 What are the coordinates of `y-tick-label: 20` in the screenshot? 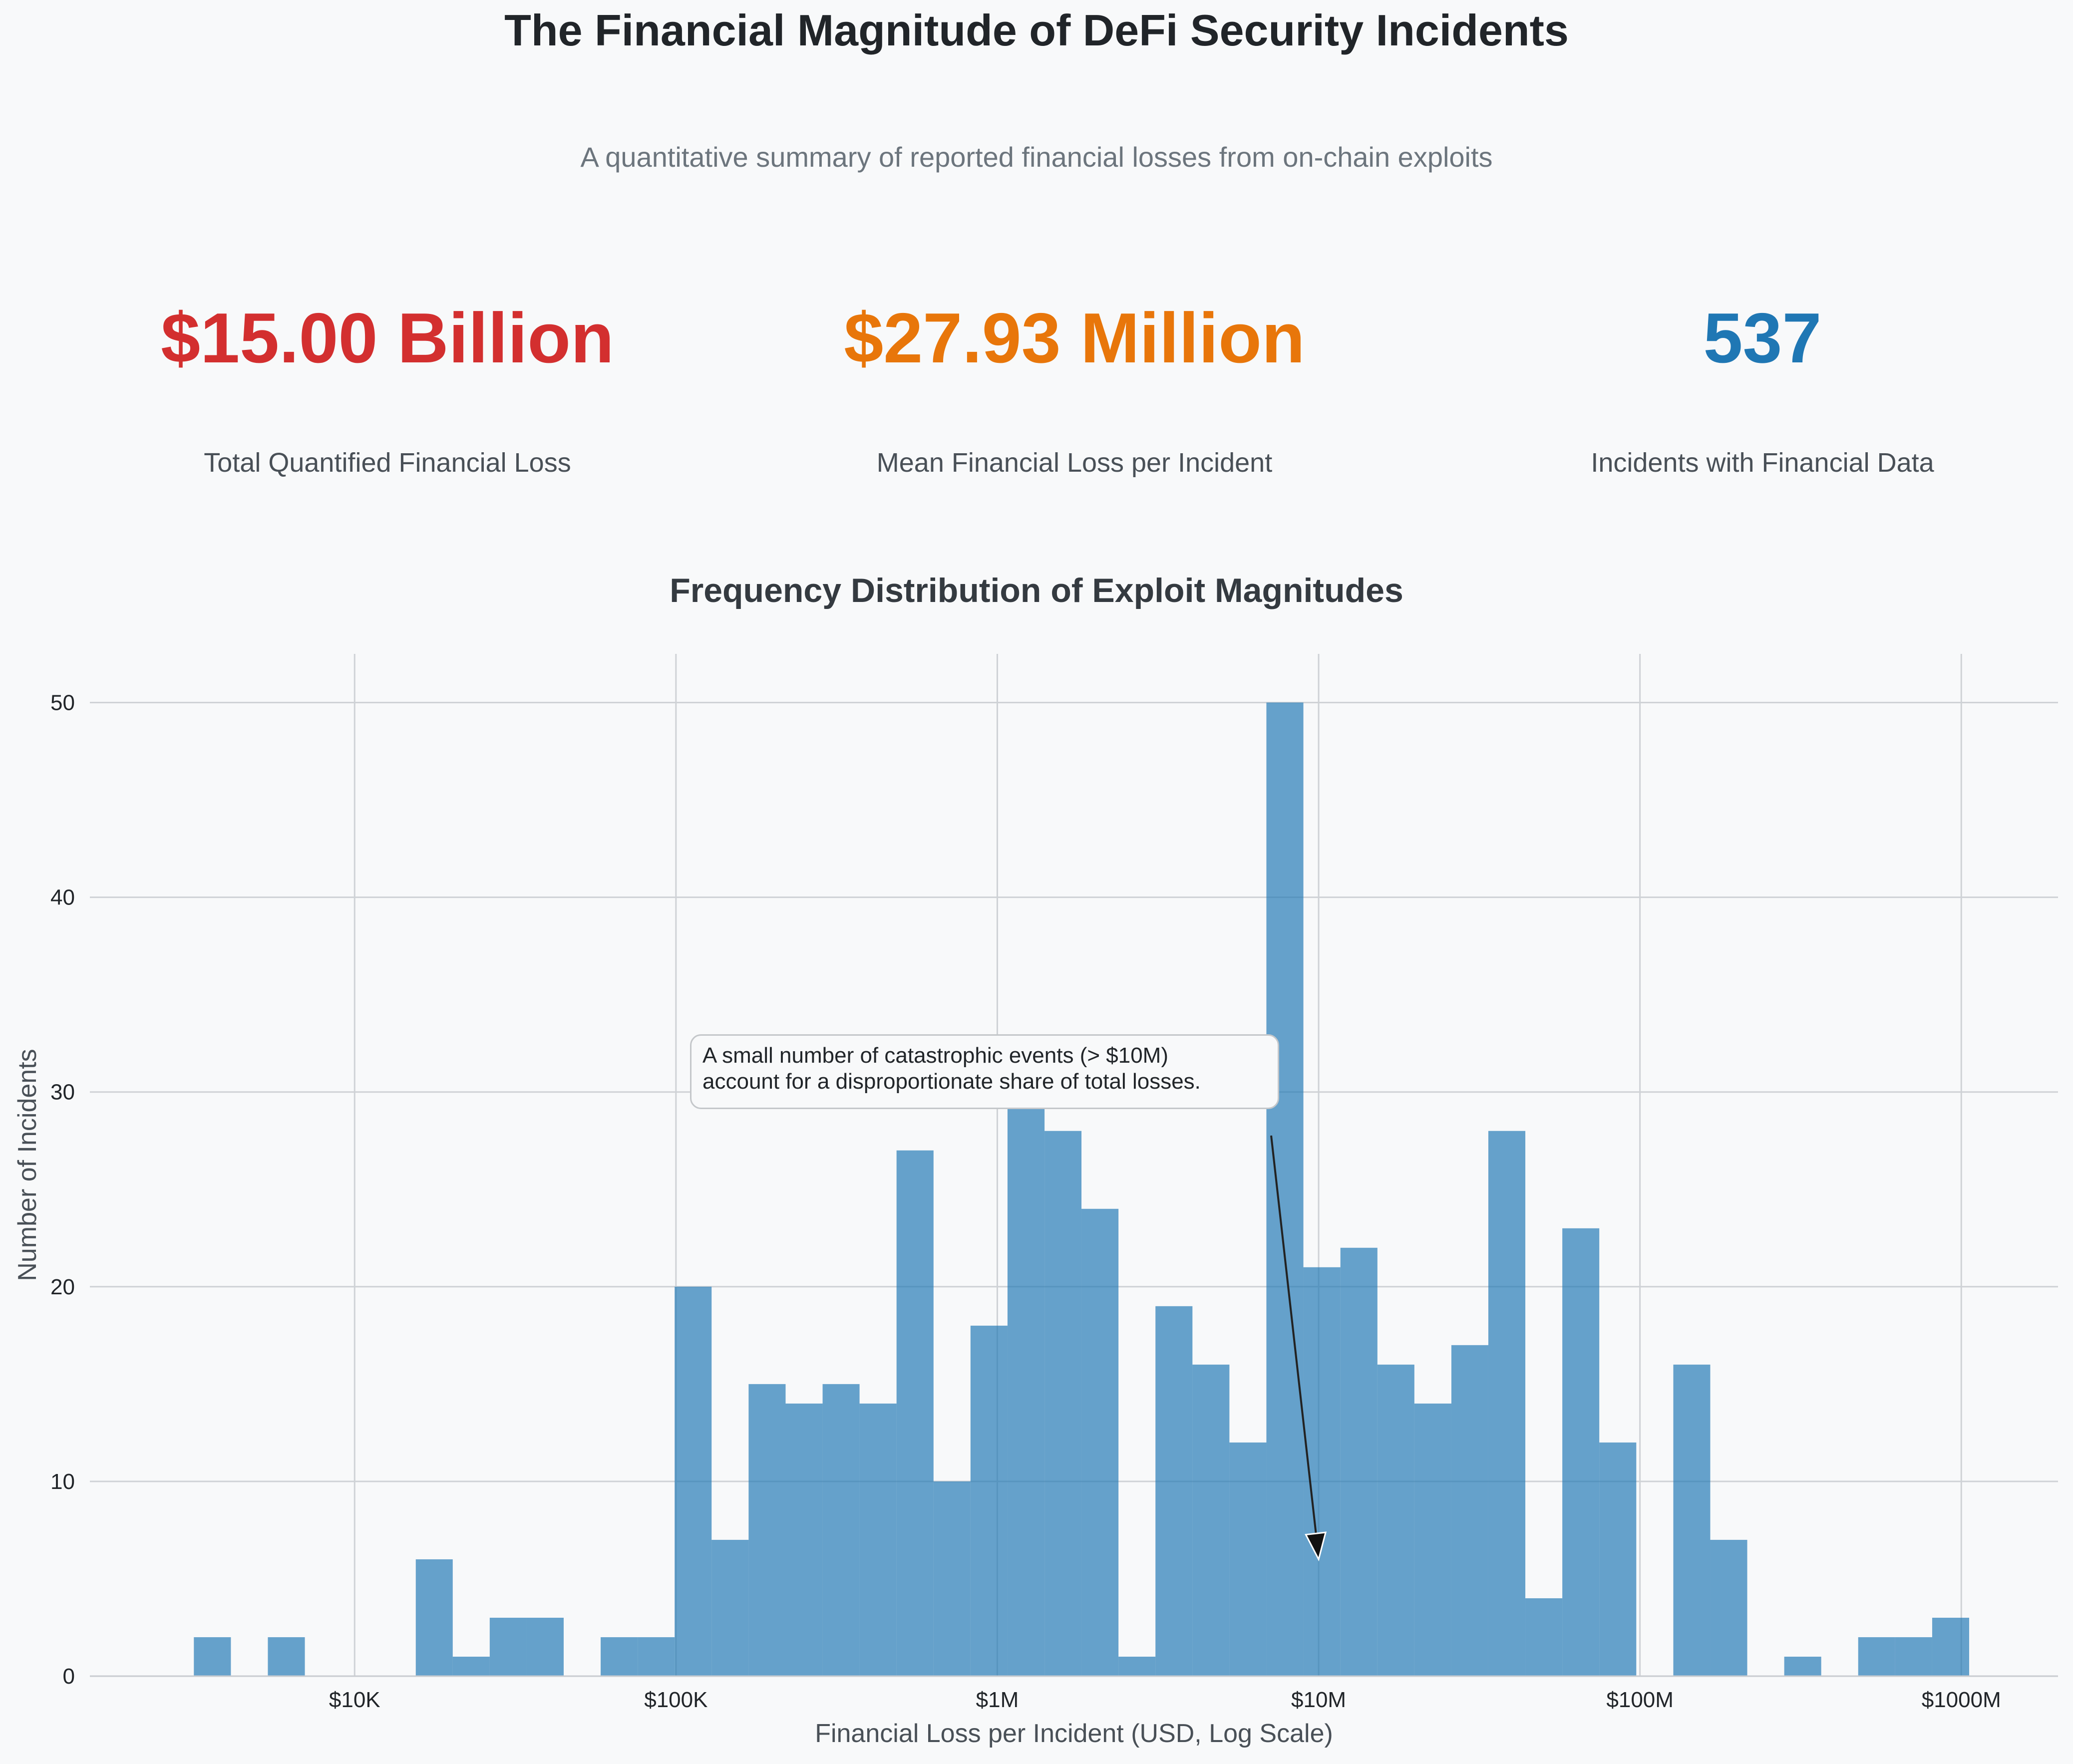 It's located at (62, 1287).